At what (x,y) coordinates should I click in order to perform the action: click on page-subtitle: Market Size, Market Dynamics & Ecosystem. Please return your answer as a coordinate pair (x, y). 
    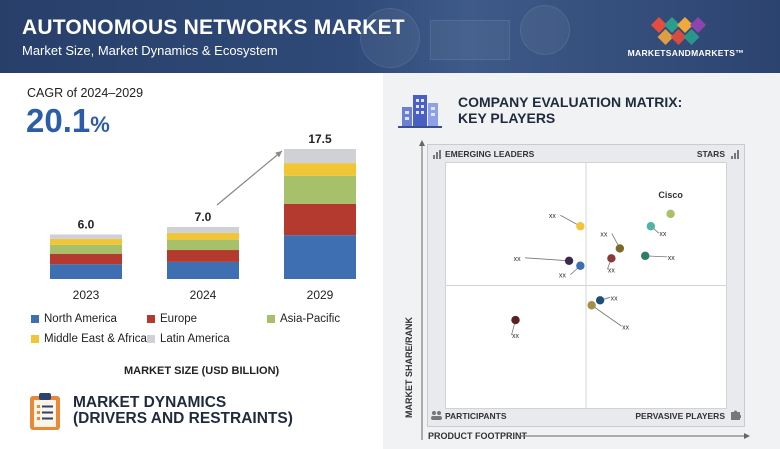
    Looking at the image, I should click on (150, 50).